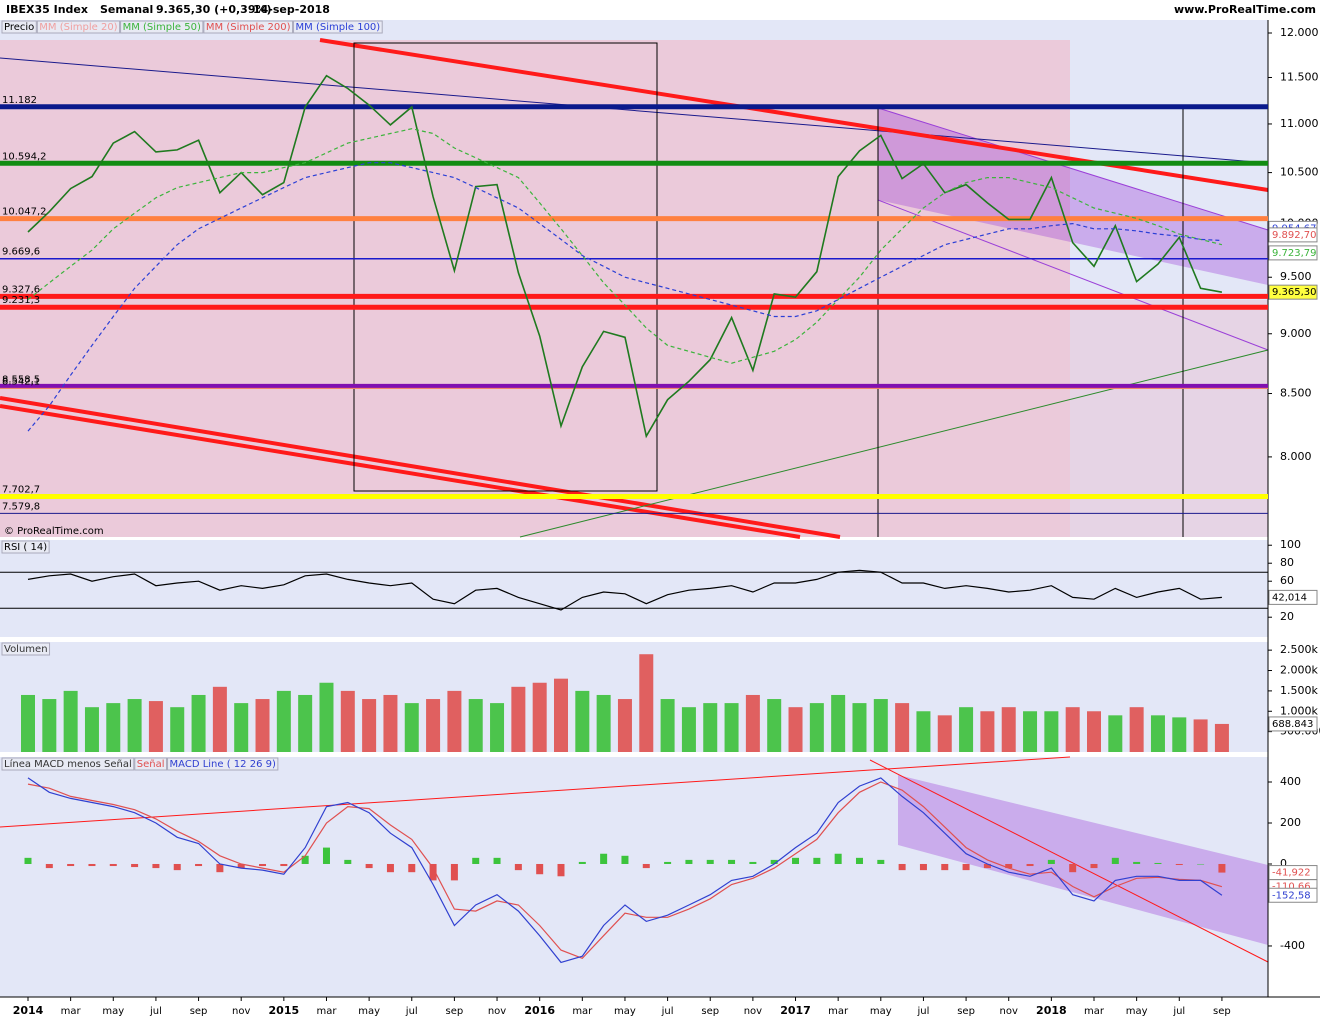  I want to click on legend-item: Señal, so click(151, 764).